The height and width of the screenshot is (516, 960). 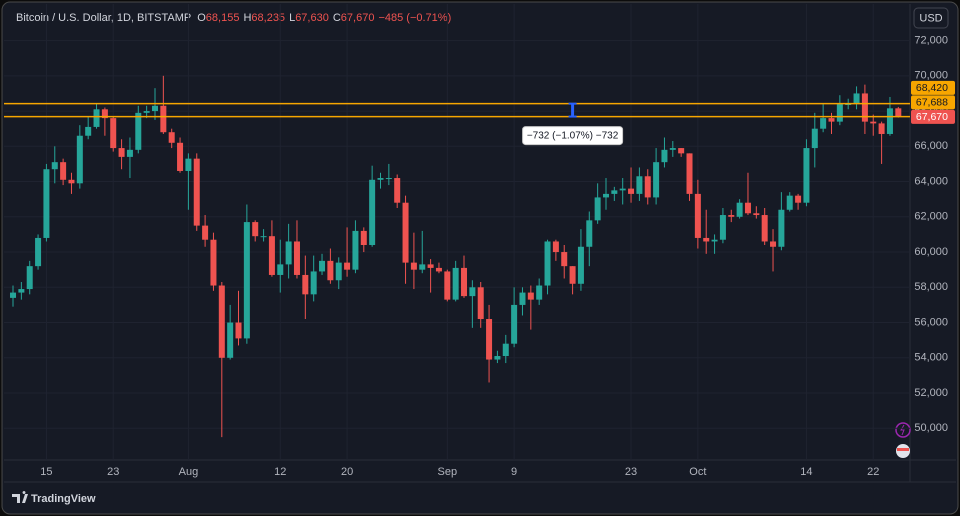 What do you see at coordinates (414, 18) in the screenshot?
I see `change: −485 (−0.71%)` at bounding box center [414, 18].